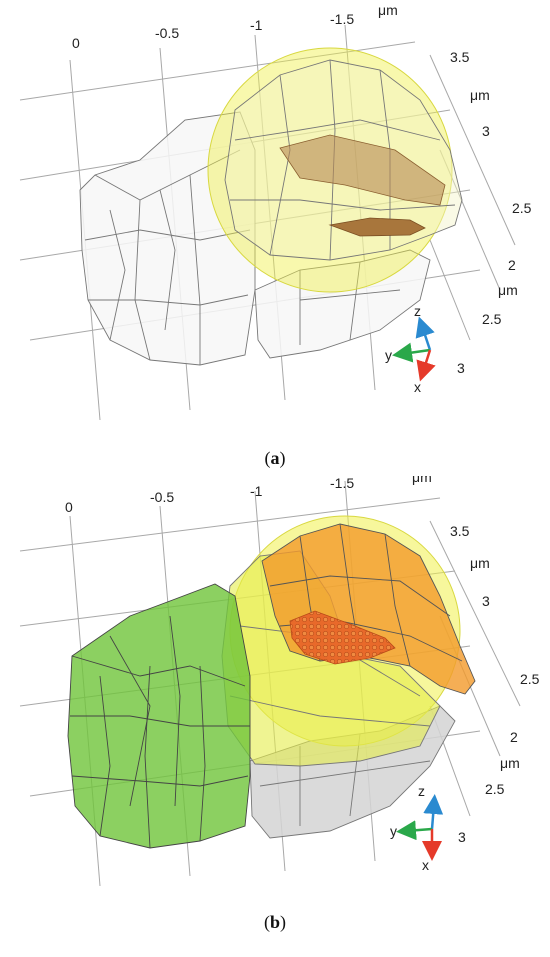 Image resolution: width=550 pixels, height=957 pixels. Describe the element at coordinates (362, 170) in the screenshot. I see `nucleus-upper` at that location.